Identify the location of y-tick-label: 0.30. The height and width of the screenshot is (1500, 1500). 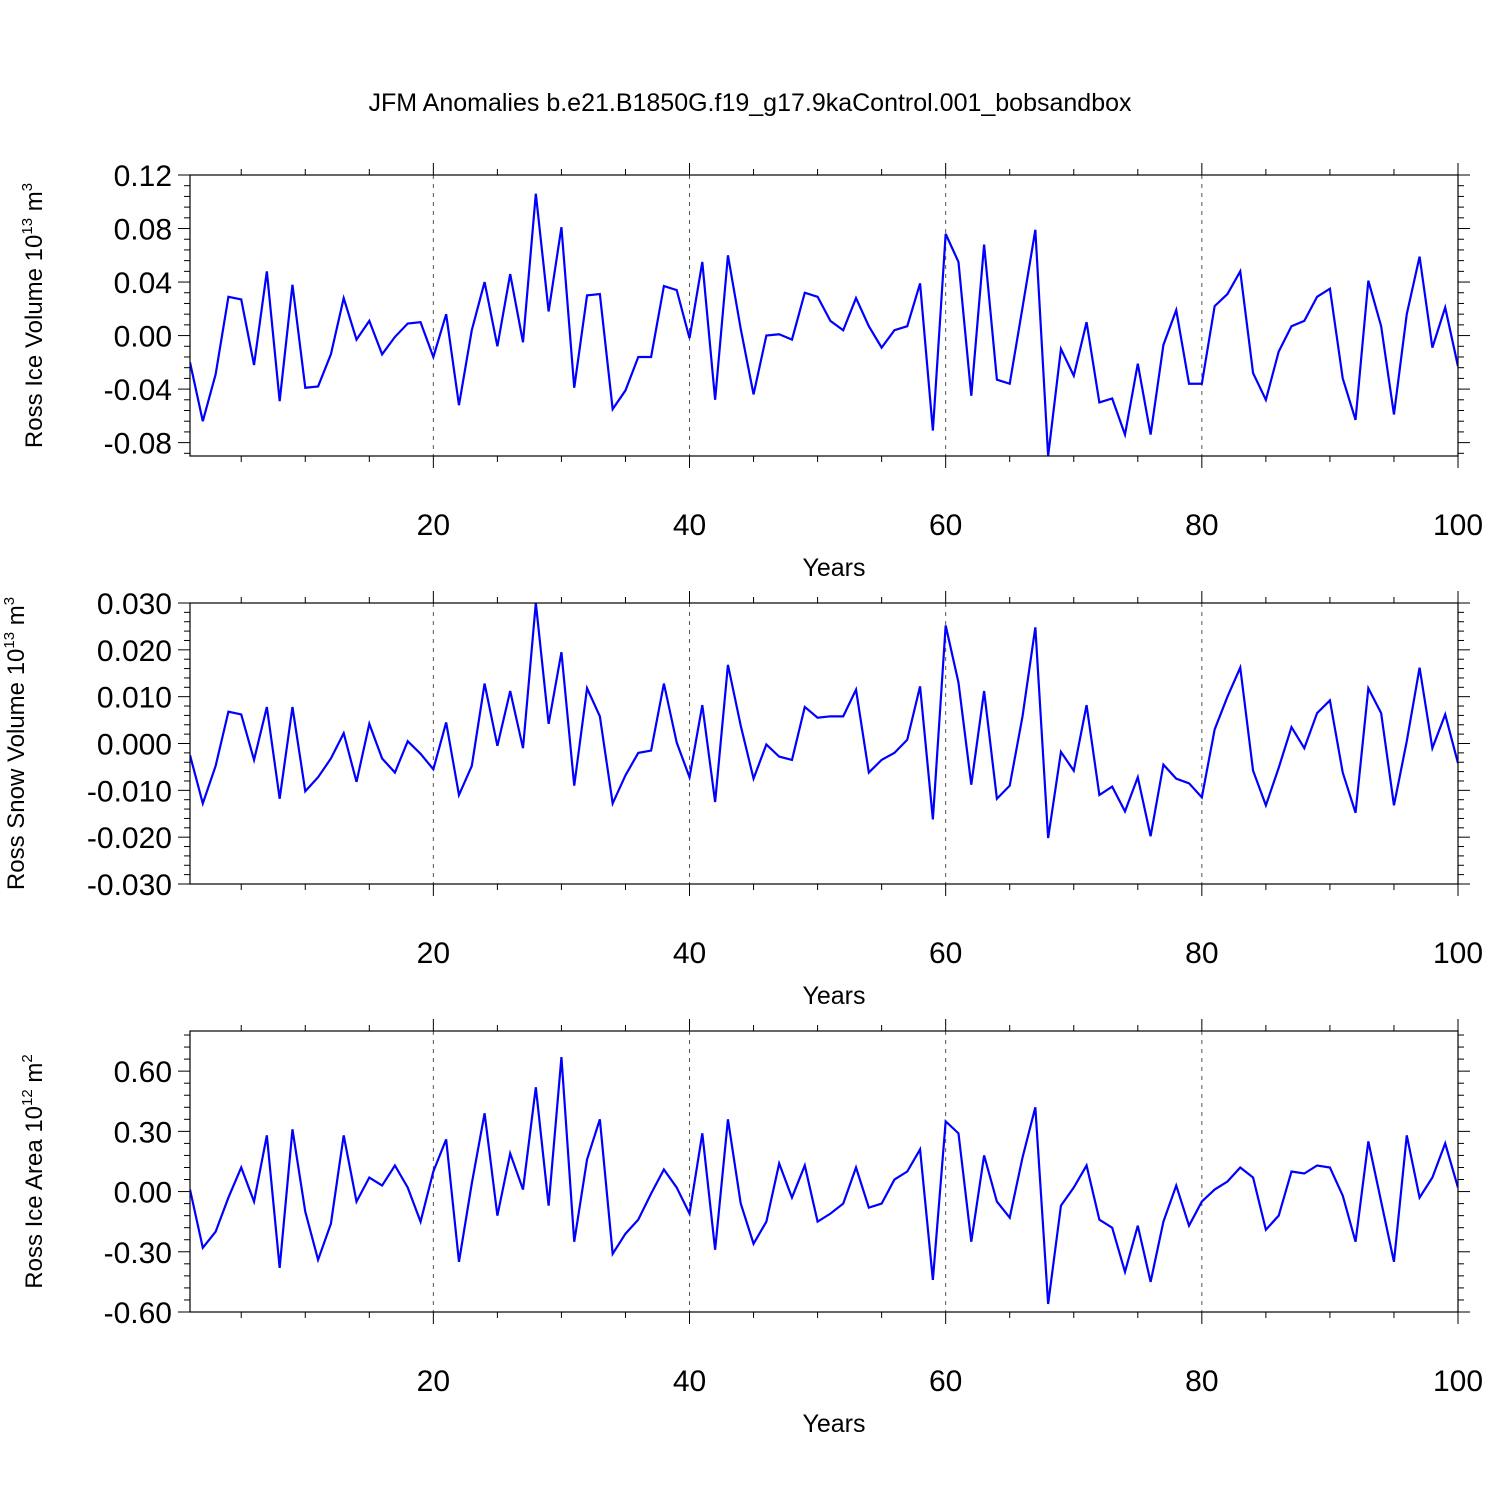
(143, 1132).